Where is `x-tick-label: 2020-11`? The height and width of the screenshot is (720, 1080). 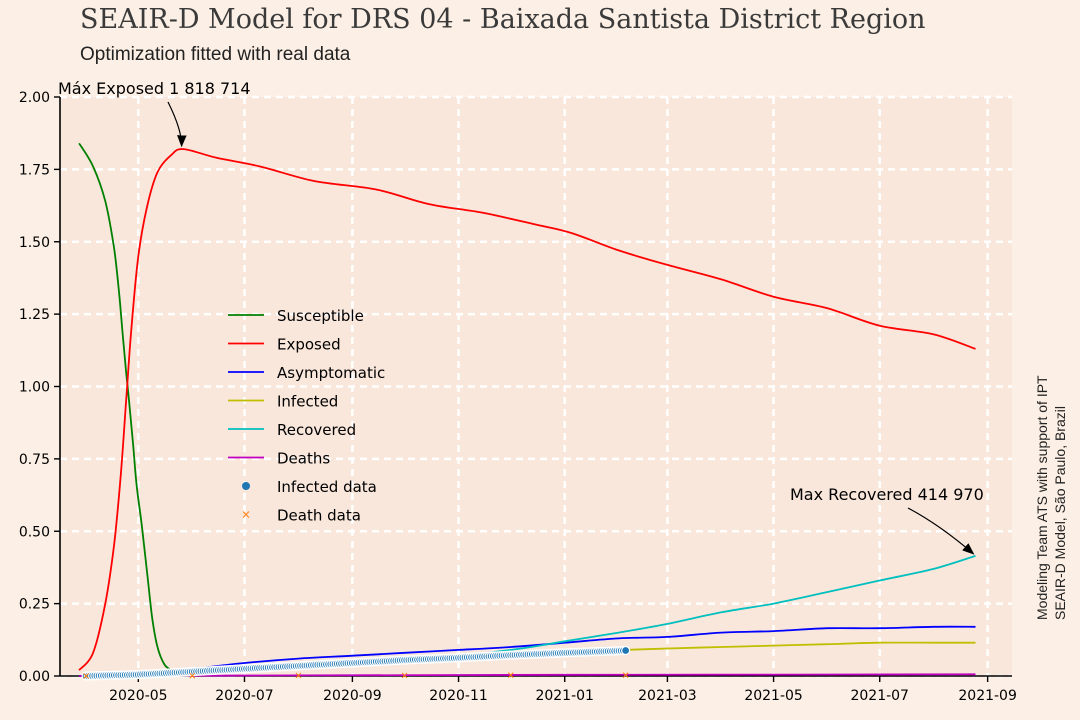 x-tick-label: 2020-11 is located at coordinates (458, 696).